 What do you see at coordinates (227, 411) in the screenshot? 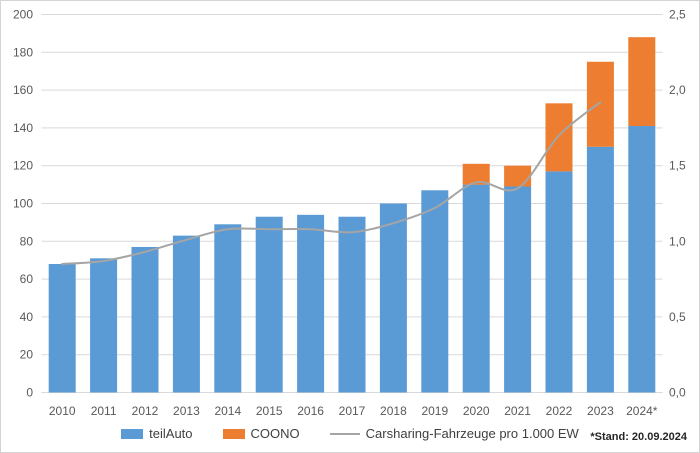
I see `x-axis-label: 2014` at bounding box center [227, 411].